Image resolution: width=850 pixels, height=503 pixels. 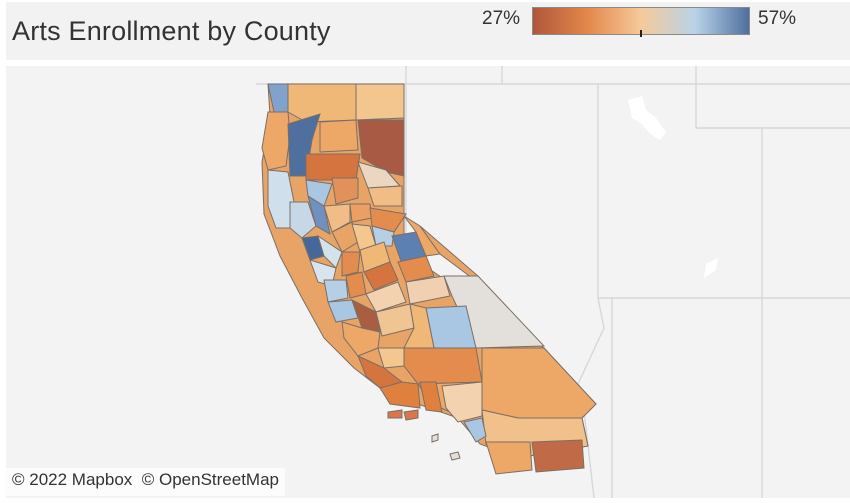 What do you see at coordinates (777, 18) in the screenshot?
I see `legend-max-label: 57%` at bounding box center [777, 18].